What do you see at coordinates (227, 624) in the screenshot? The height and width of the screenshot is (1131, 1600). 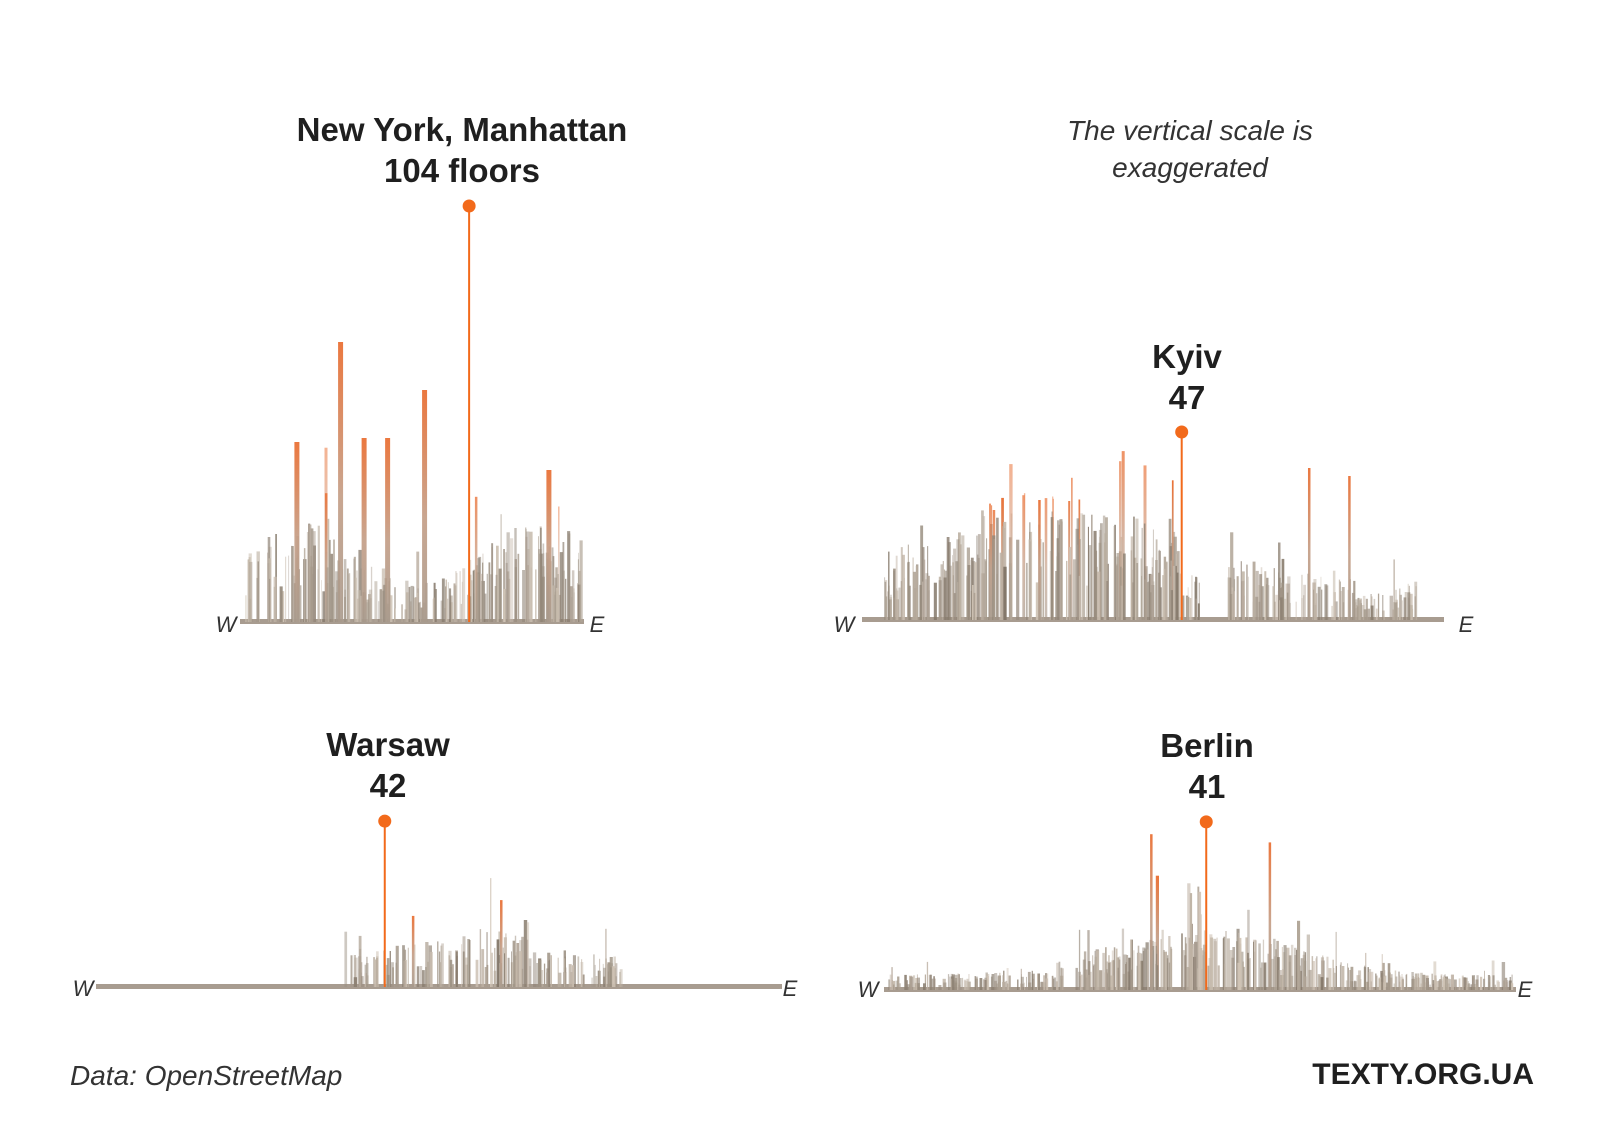 I see `axis-west-new-york: W` at bounding box center [227, 624].